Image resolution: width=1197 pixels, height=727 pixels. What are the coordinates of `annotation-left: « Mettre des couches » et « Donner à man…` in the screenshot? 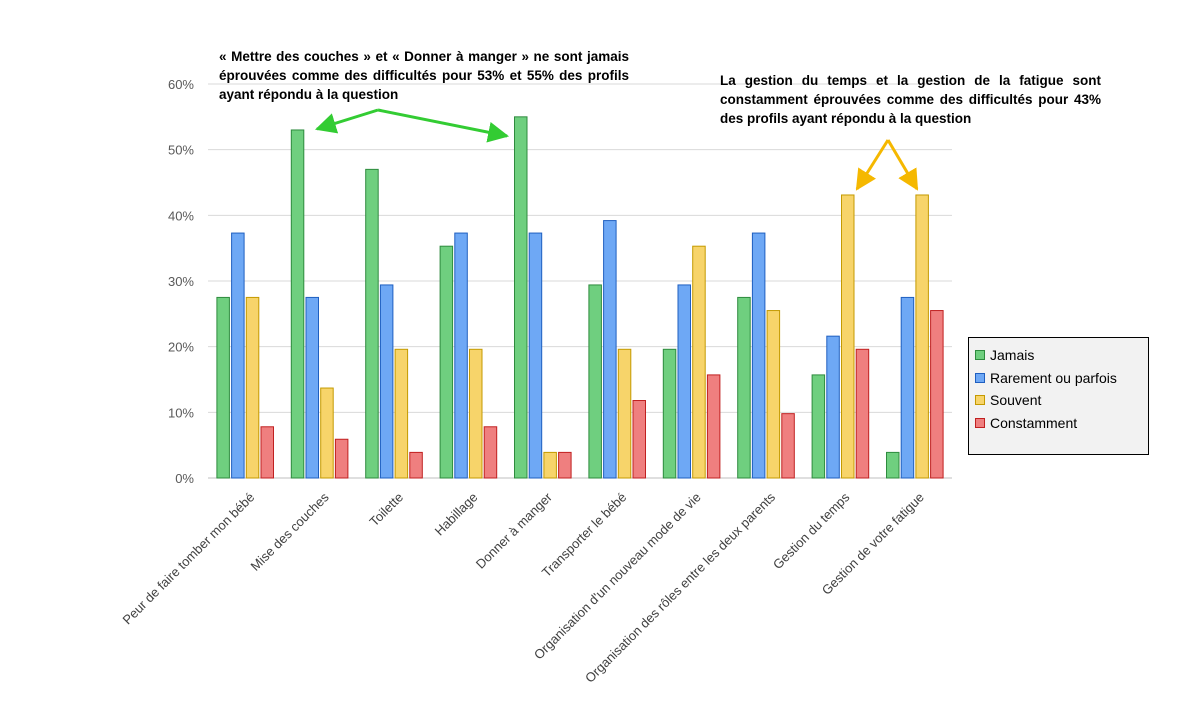 It's located at (424, 75).